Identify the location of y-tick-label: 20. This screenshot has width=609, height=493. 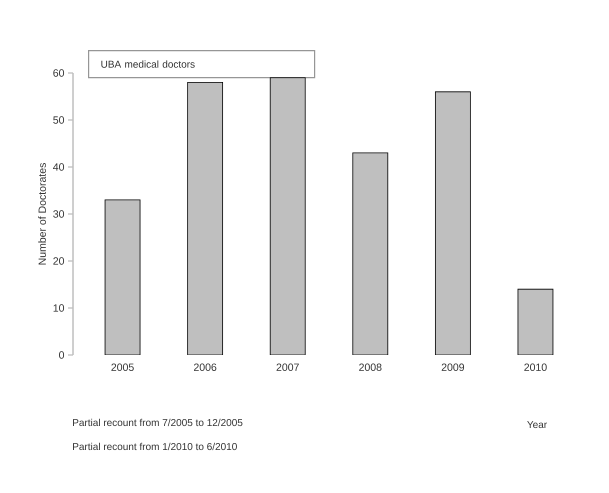
(58, 261).